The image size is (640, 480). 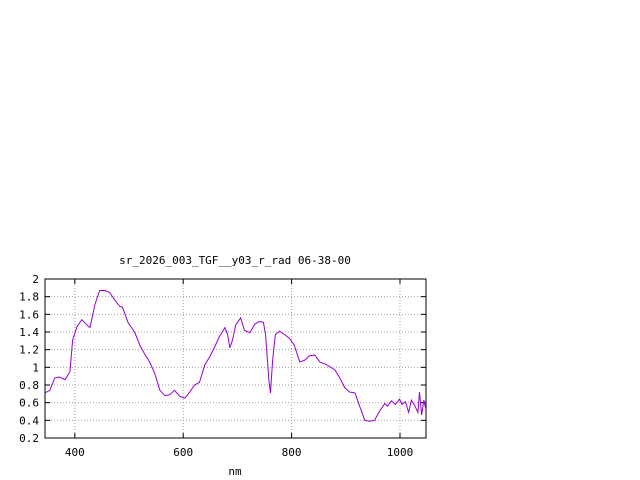 What do you see at coordinates (29, 403) in the screenshot?
I see `y-tick-label: 0.6` at bounding box center [29, 403].